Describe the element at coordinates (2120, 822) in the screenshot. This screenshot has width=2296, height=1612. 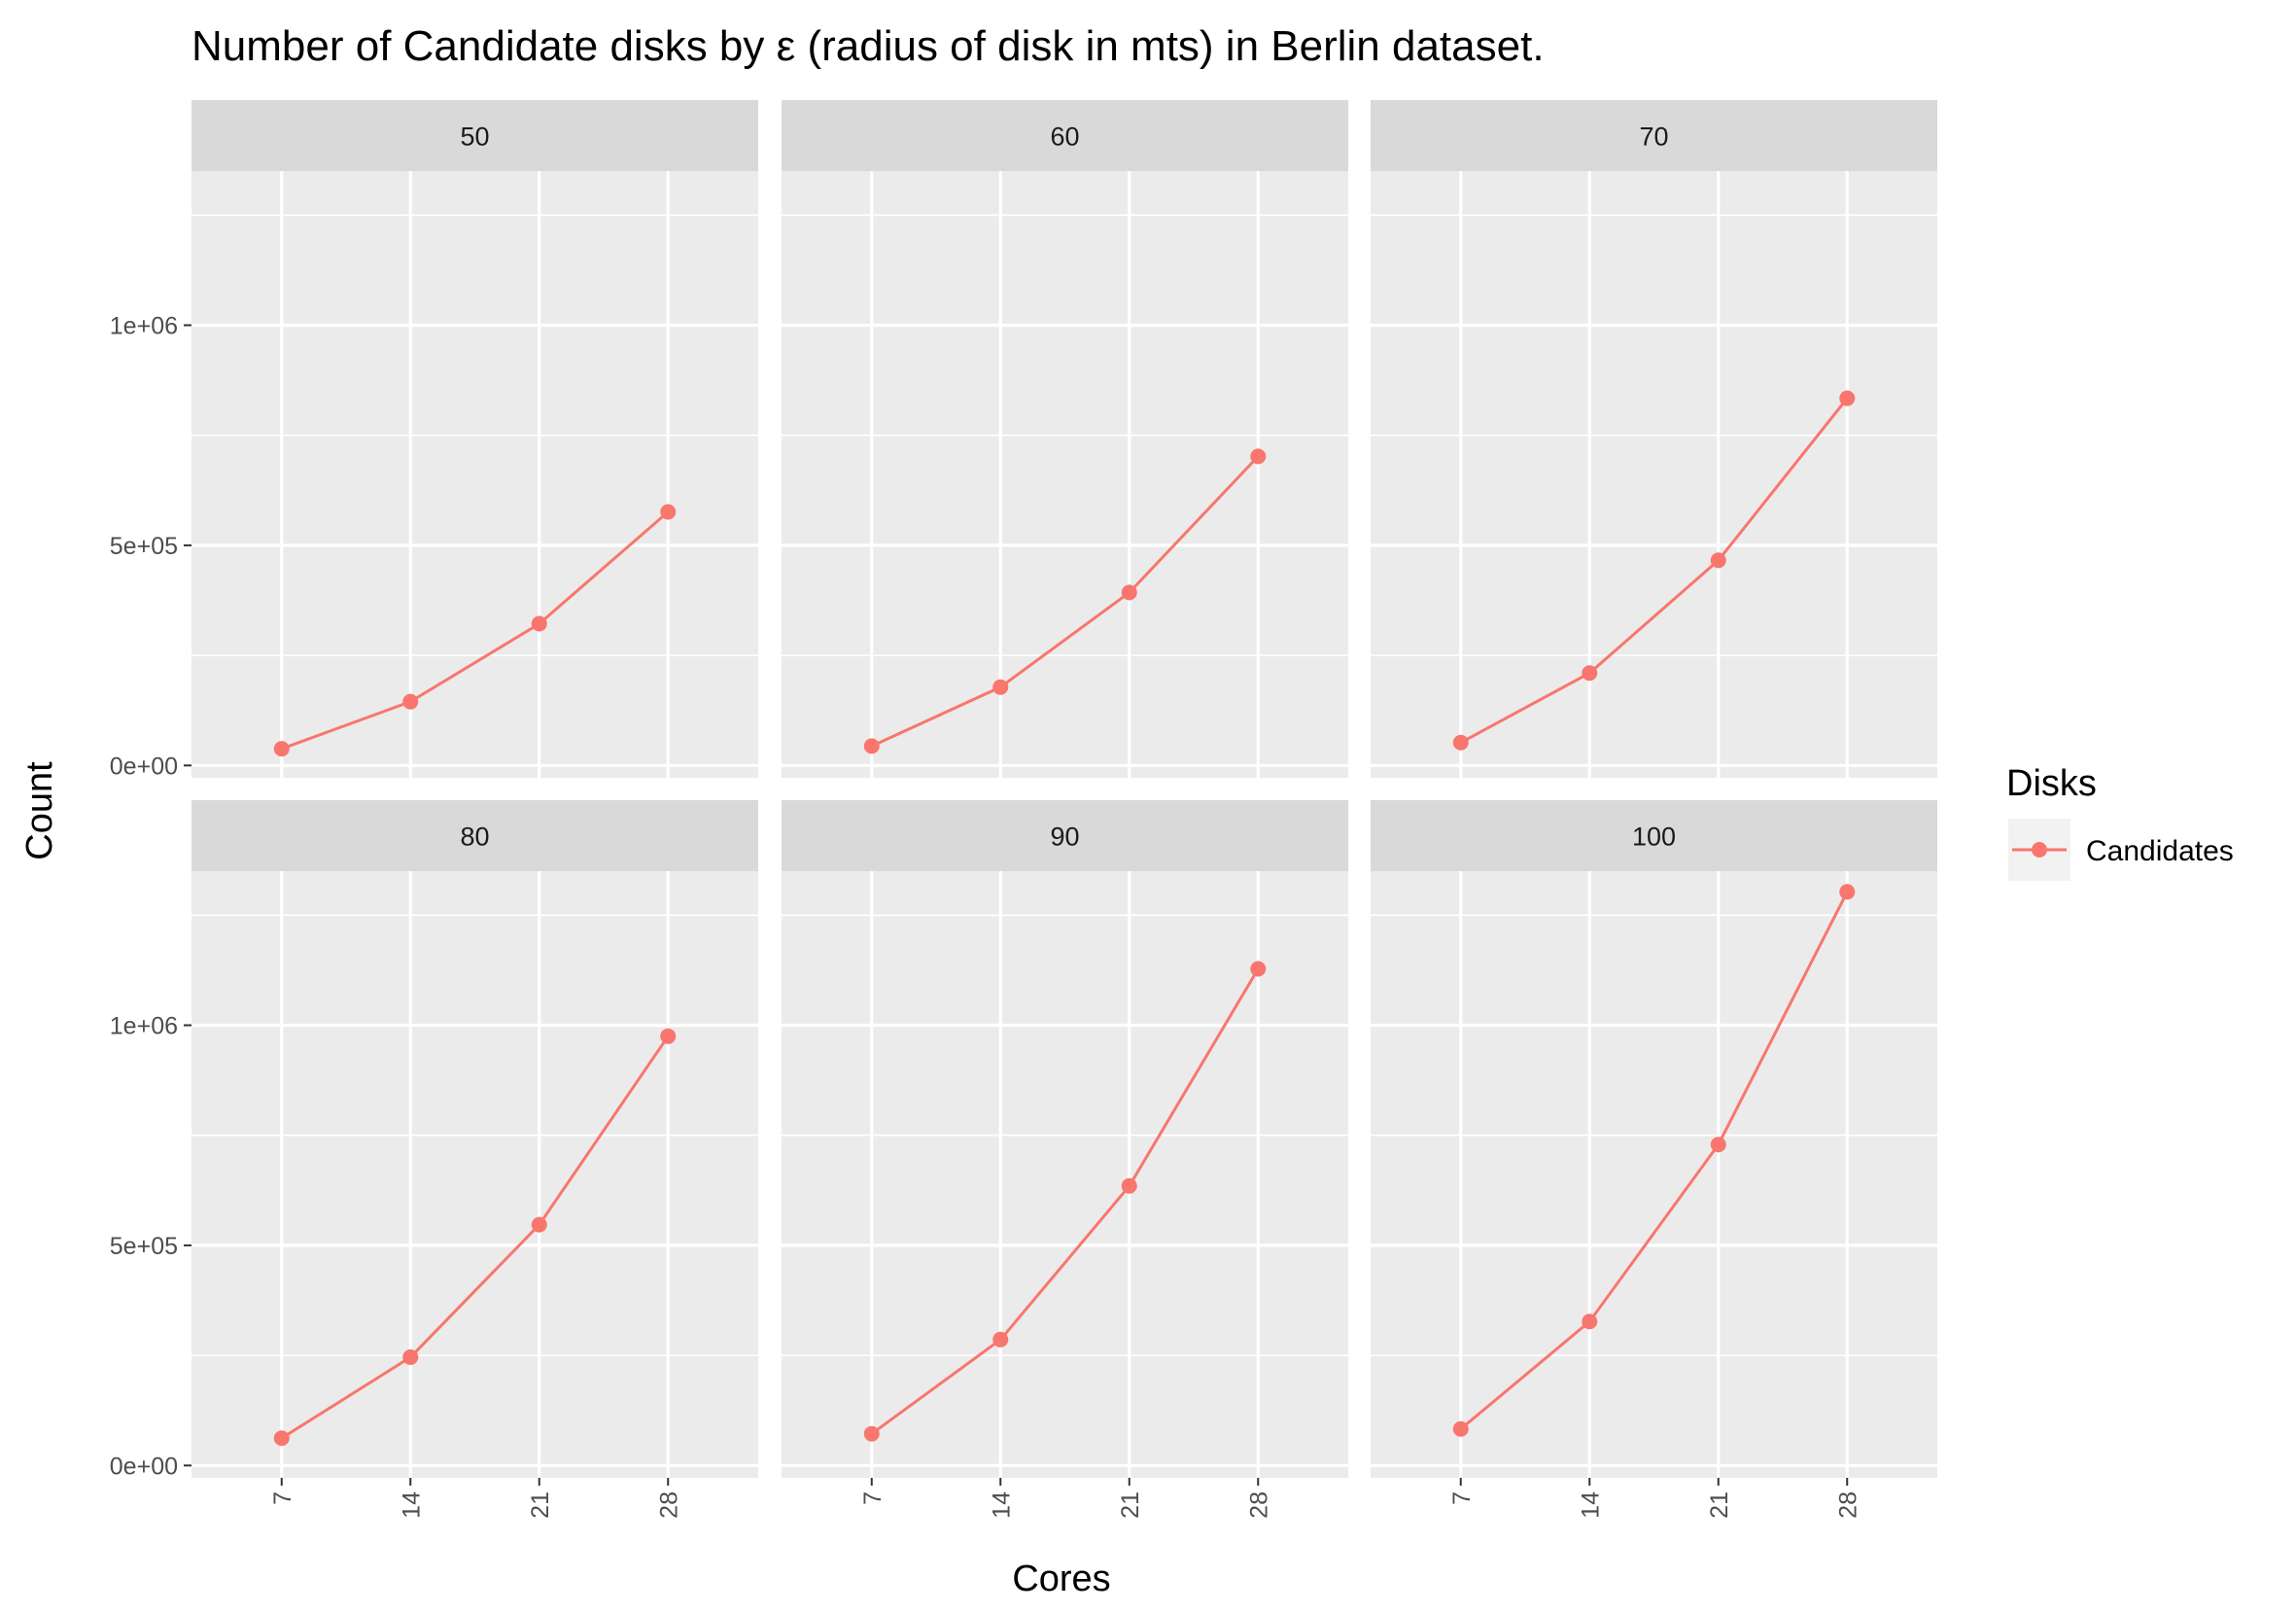
I see `legend: Disks Candidates` at that location.